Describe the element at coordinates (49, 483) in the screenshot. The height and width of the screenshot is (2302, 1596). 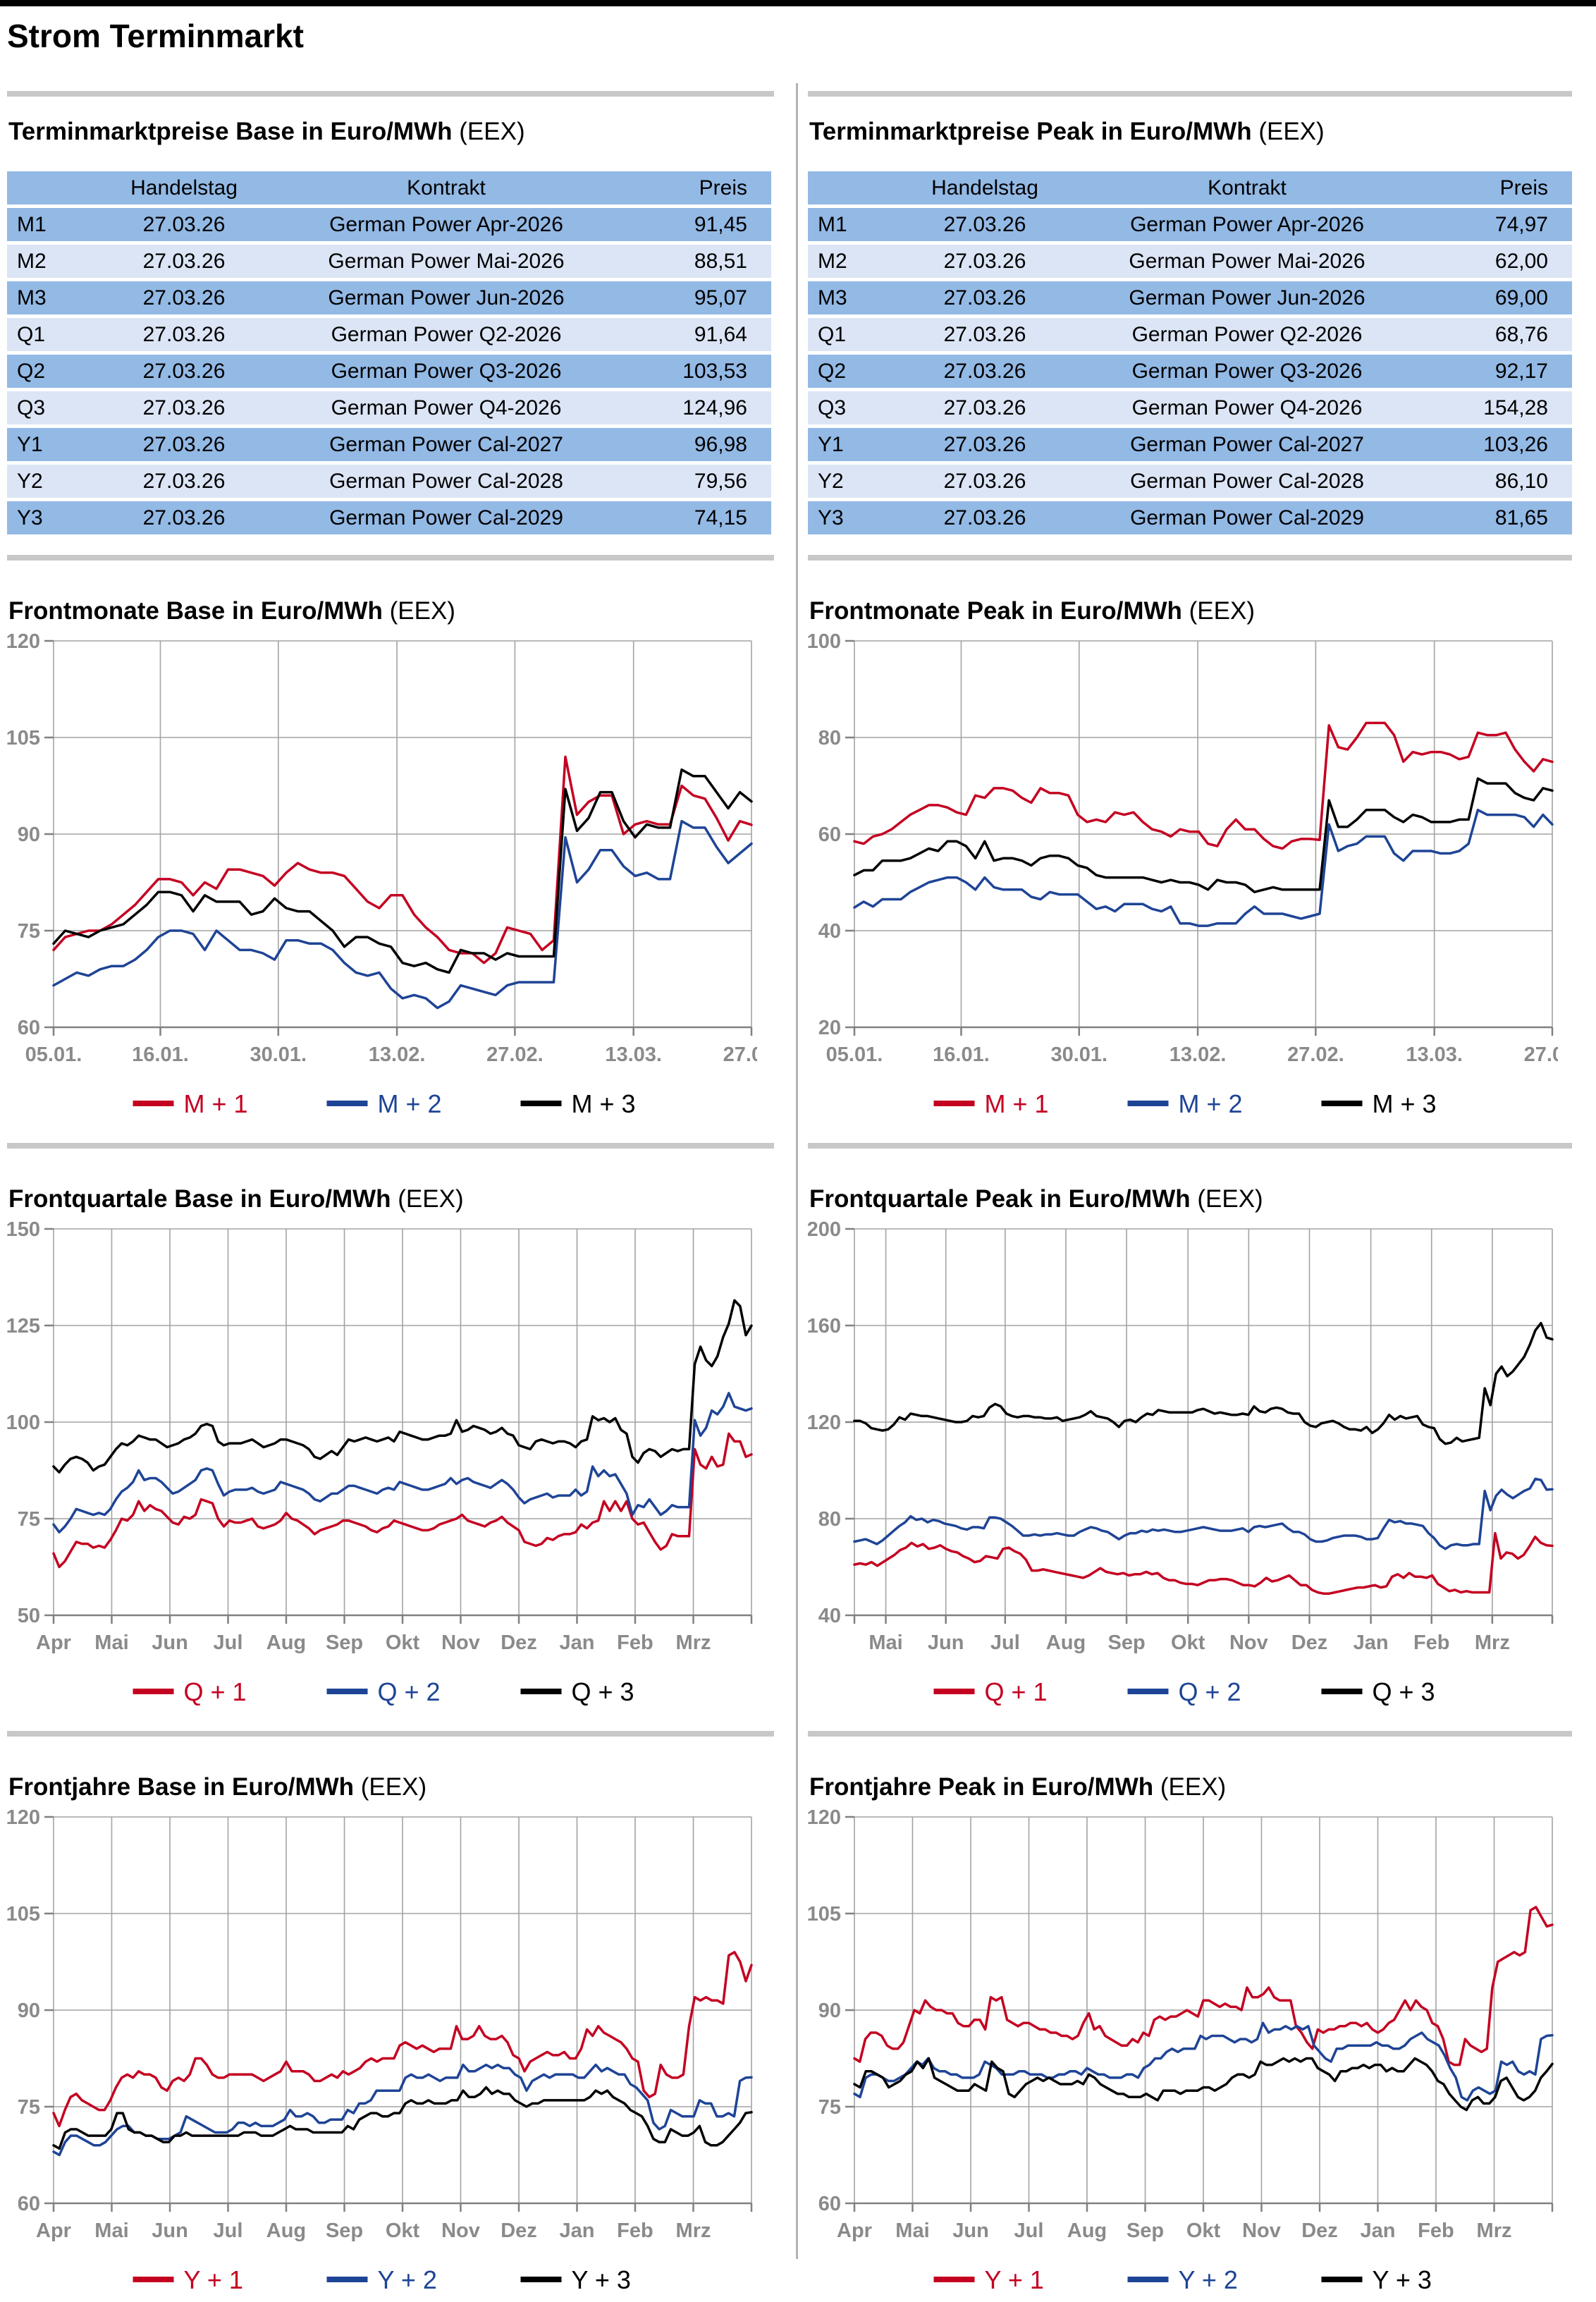
I see `contract-code: Y2` at that location.